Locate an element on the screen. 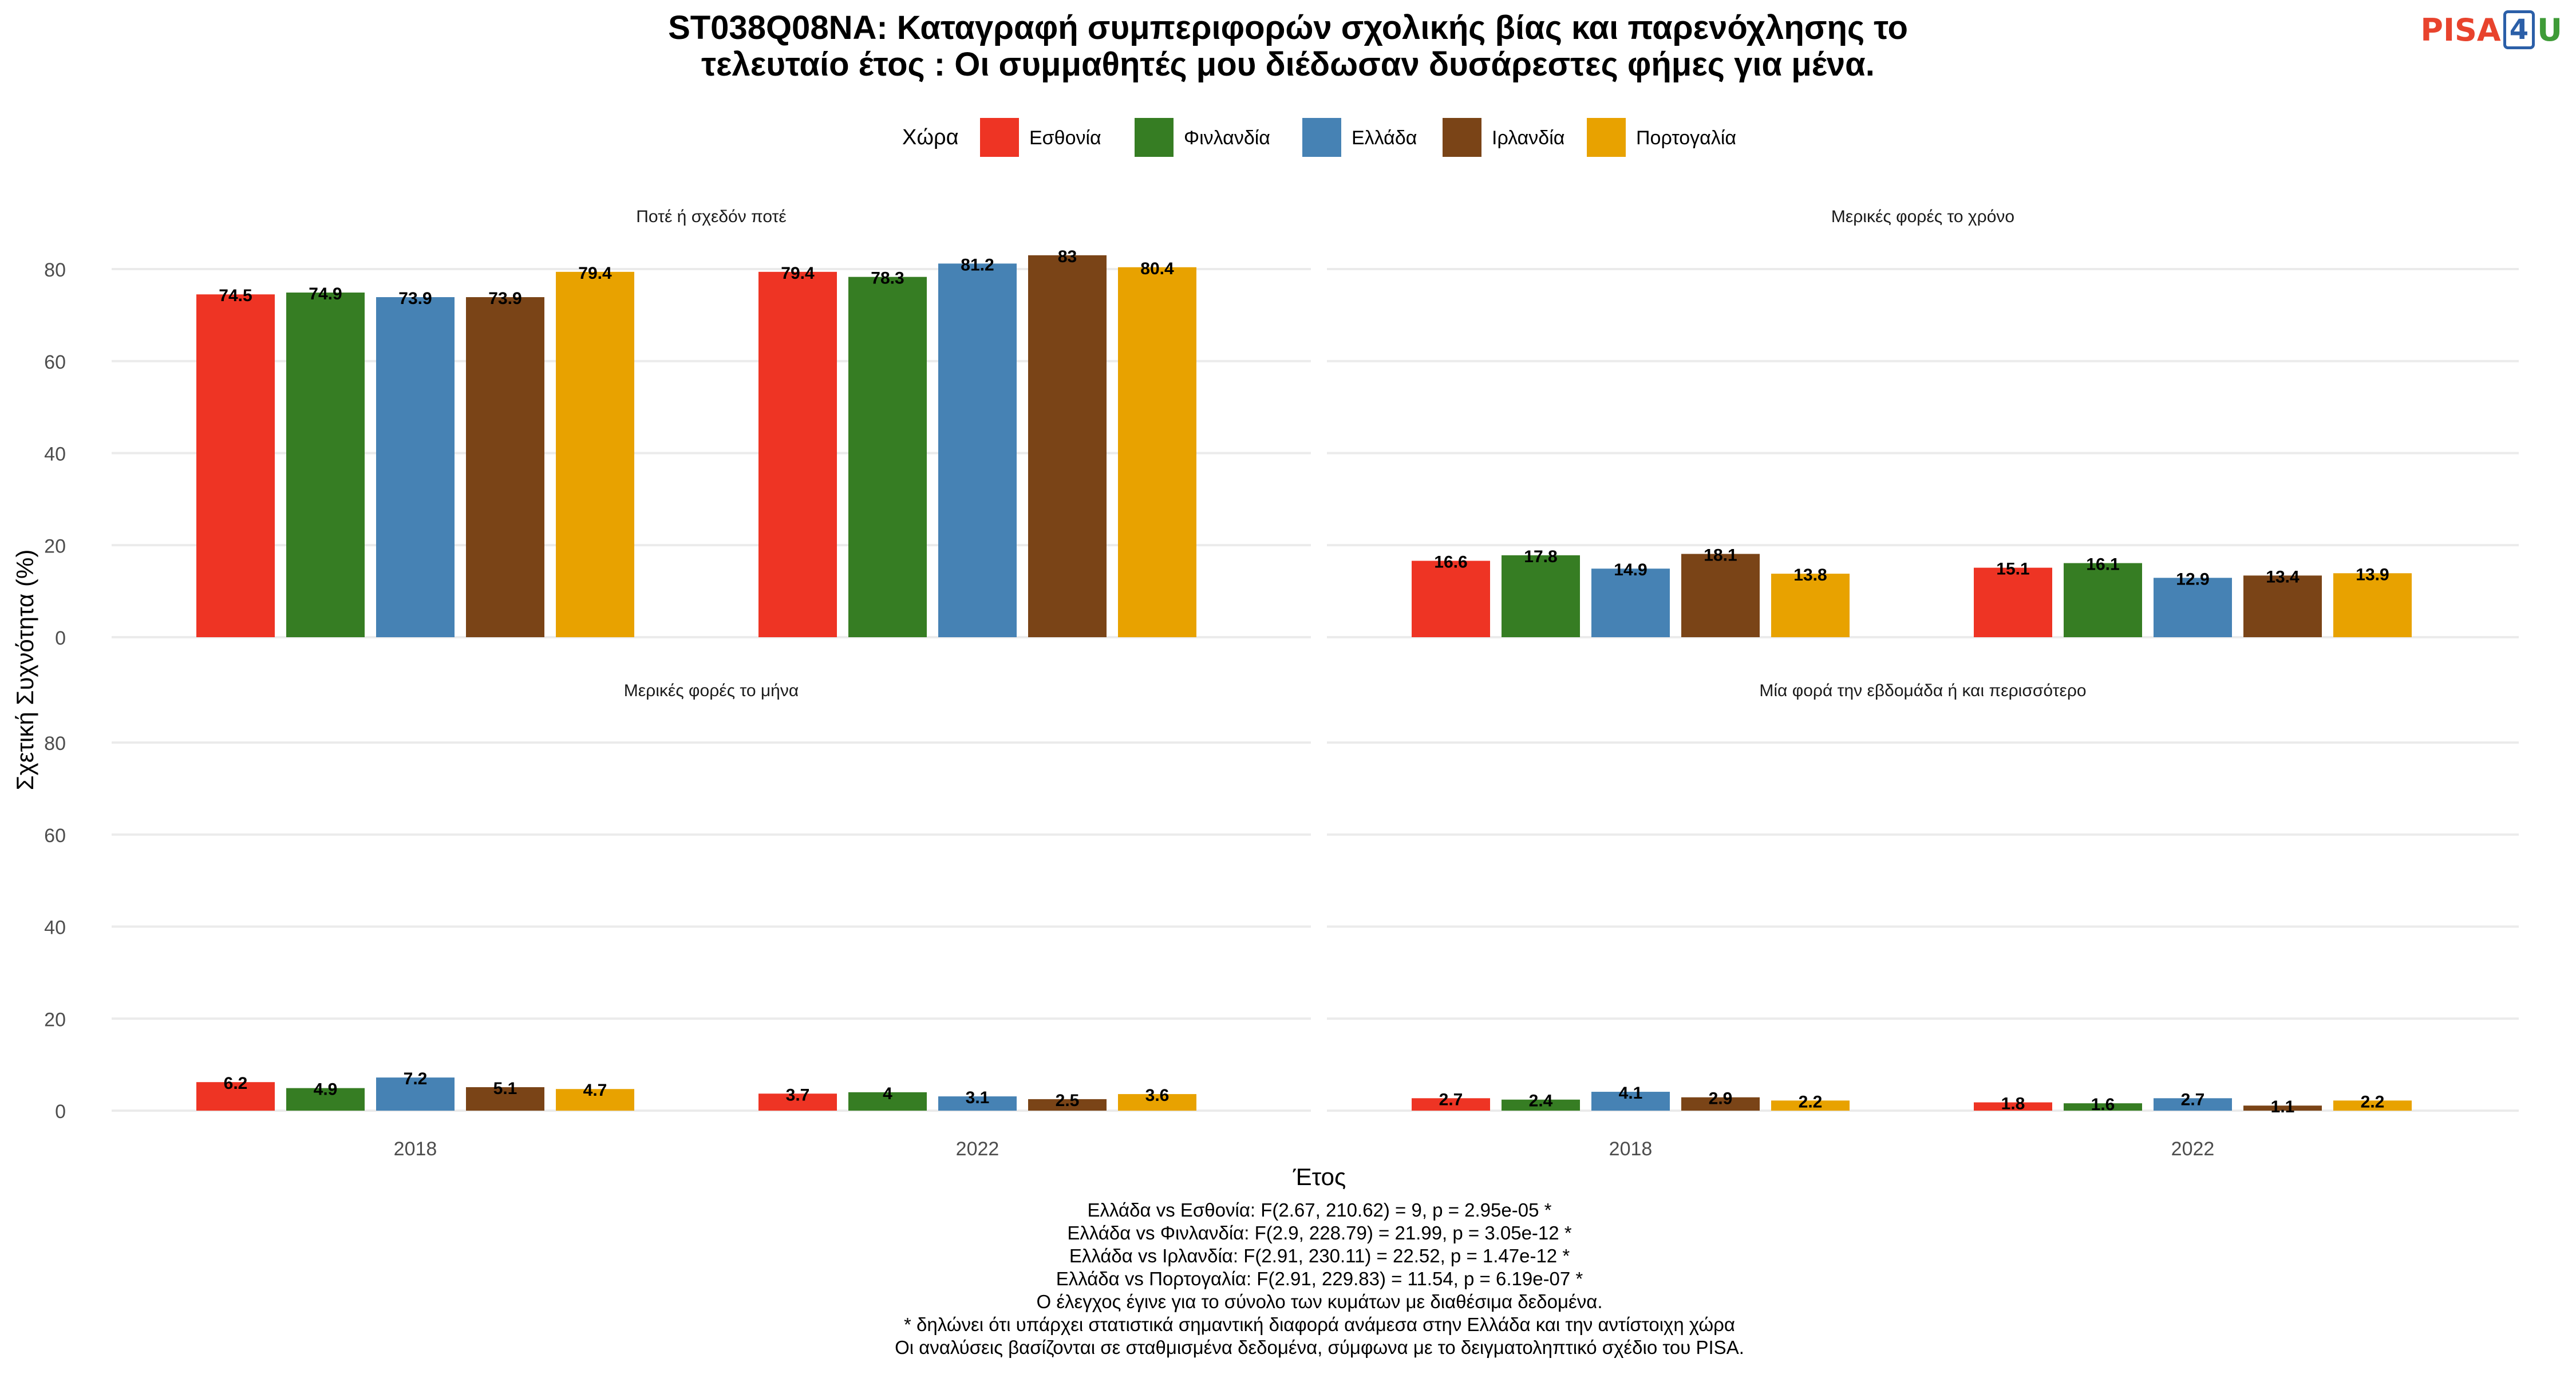 The height and width of the screenshot is (1374, 2576). panel-strip-label: Ποτέ ή σχεδόν ποτέ is located at coordinates (711, 217).